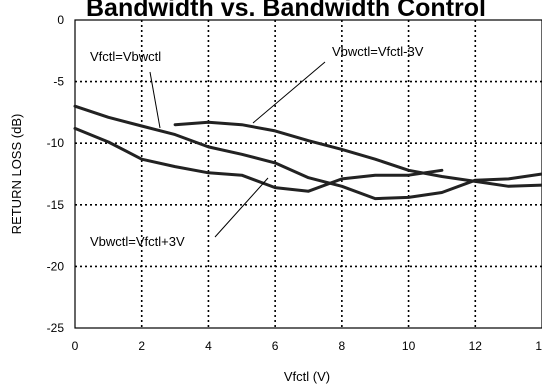 This screenshot has width=542, height=385. Describe the element at coordinates (60, 20) in the screenshot. I see `y-tick-label: 0` at that location.